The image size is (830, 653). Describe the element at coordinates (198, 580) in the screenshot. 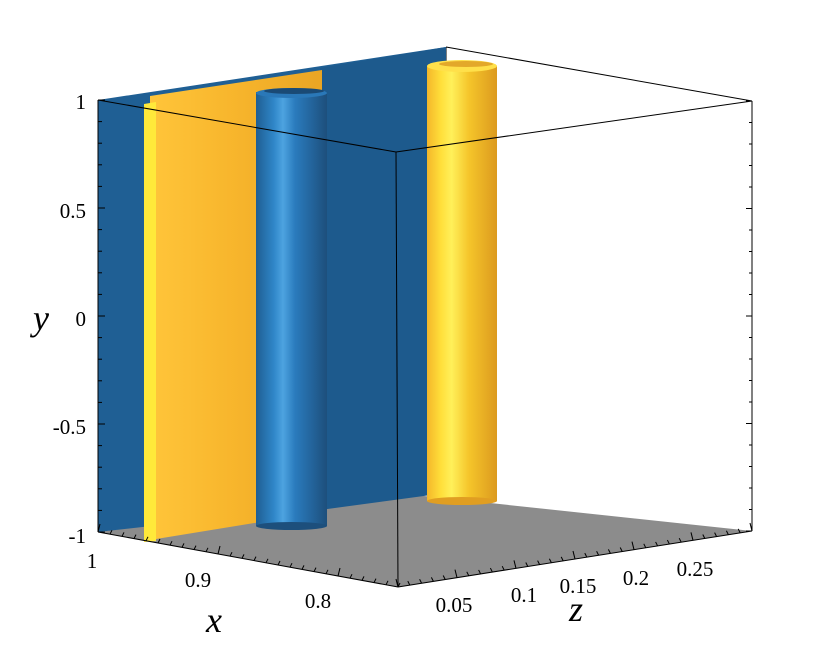

I see `x-tick-label: 0.9` at that location.